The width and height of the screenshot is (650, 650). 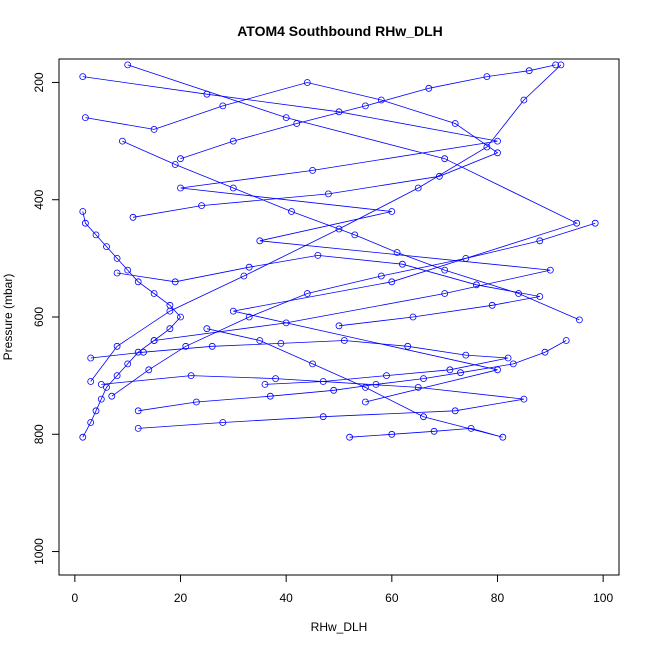 I want to click on x-tick-label: 60, so click(x=392, y=598).